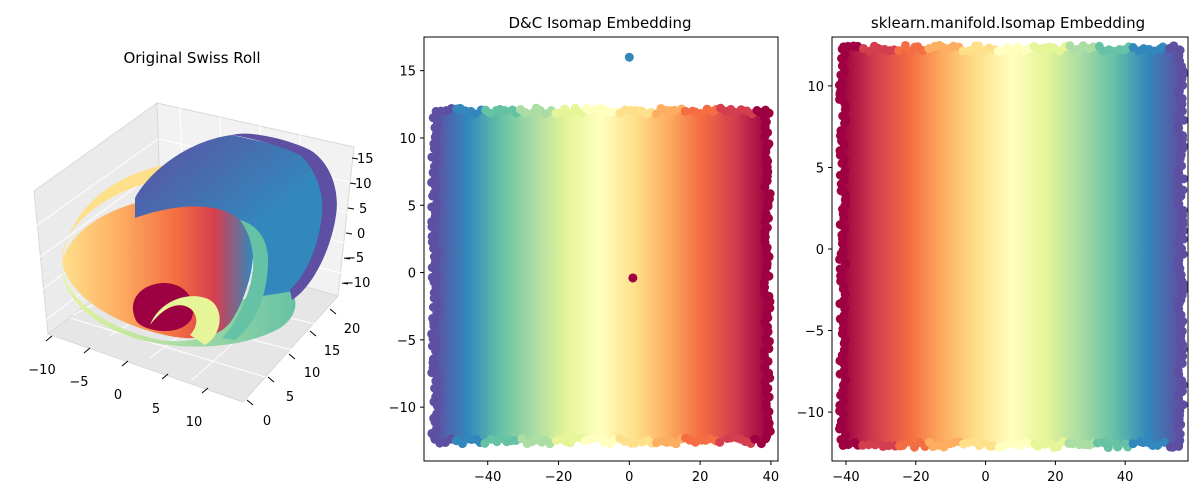 The image size is (1200, 500). I want to click on roll-top-sheet, so click(234, 216).